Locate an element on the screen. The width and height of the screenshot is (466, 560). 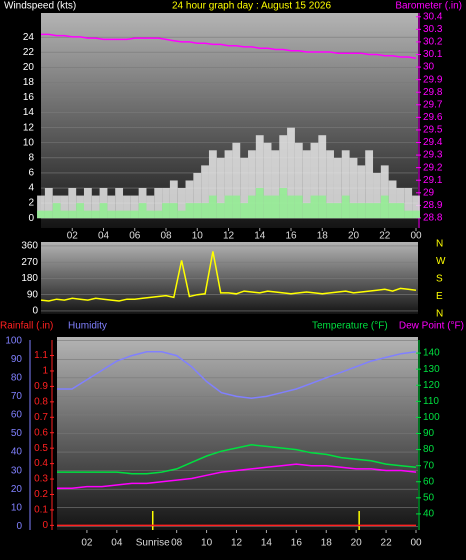
y2-tick-label: 29.8 is located at coordinates (433, 92).